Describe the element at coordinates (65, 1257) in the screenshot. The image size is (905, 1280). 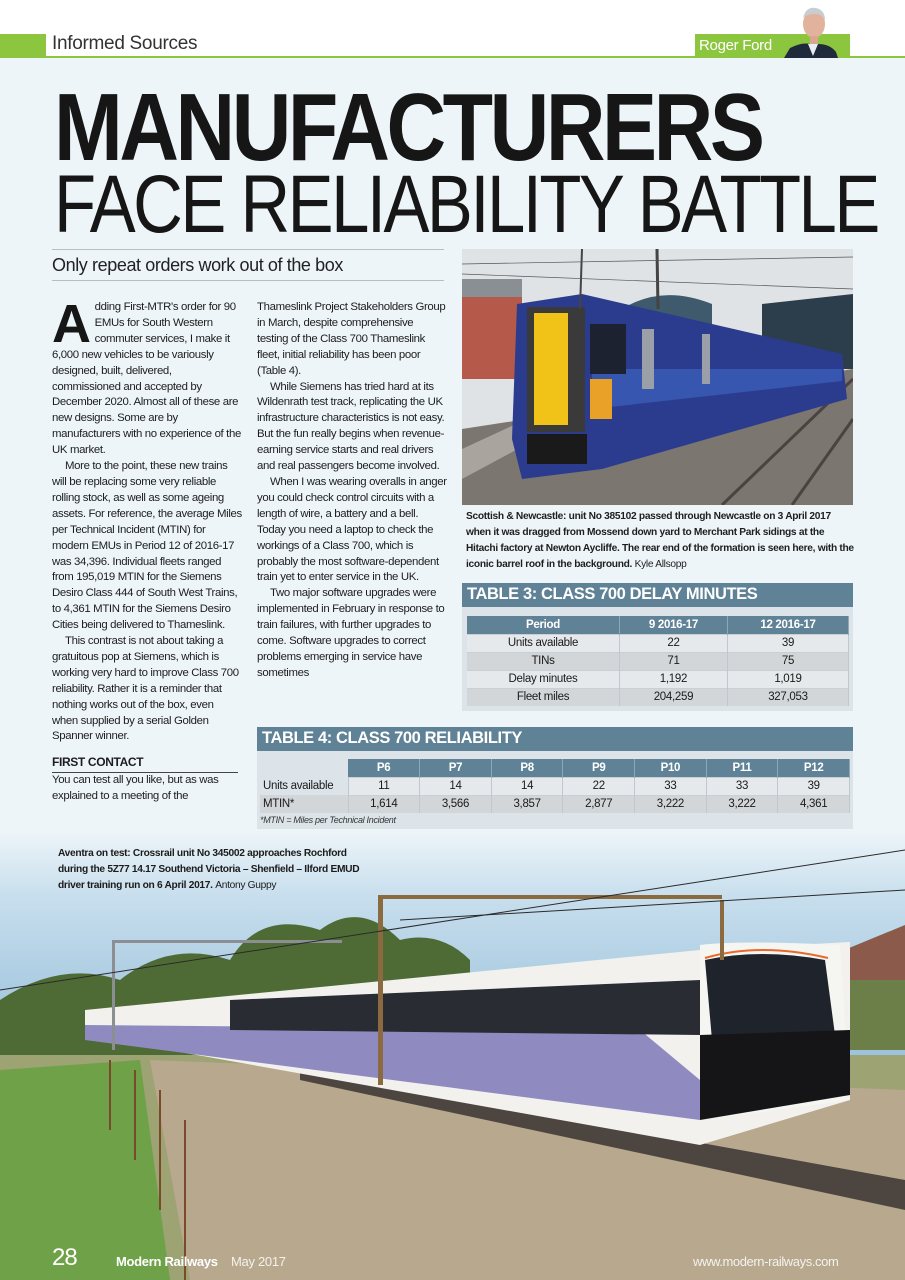
I see `page-number: 28` at that location.